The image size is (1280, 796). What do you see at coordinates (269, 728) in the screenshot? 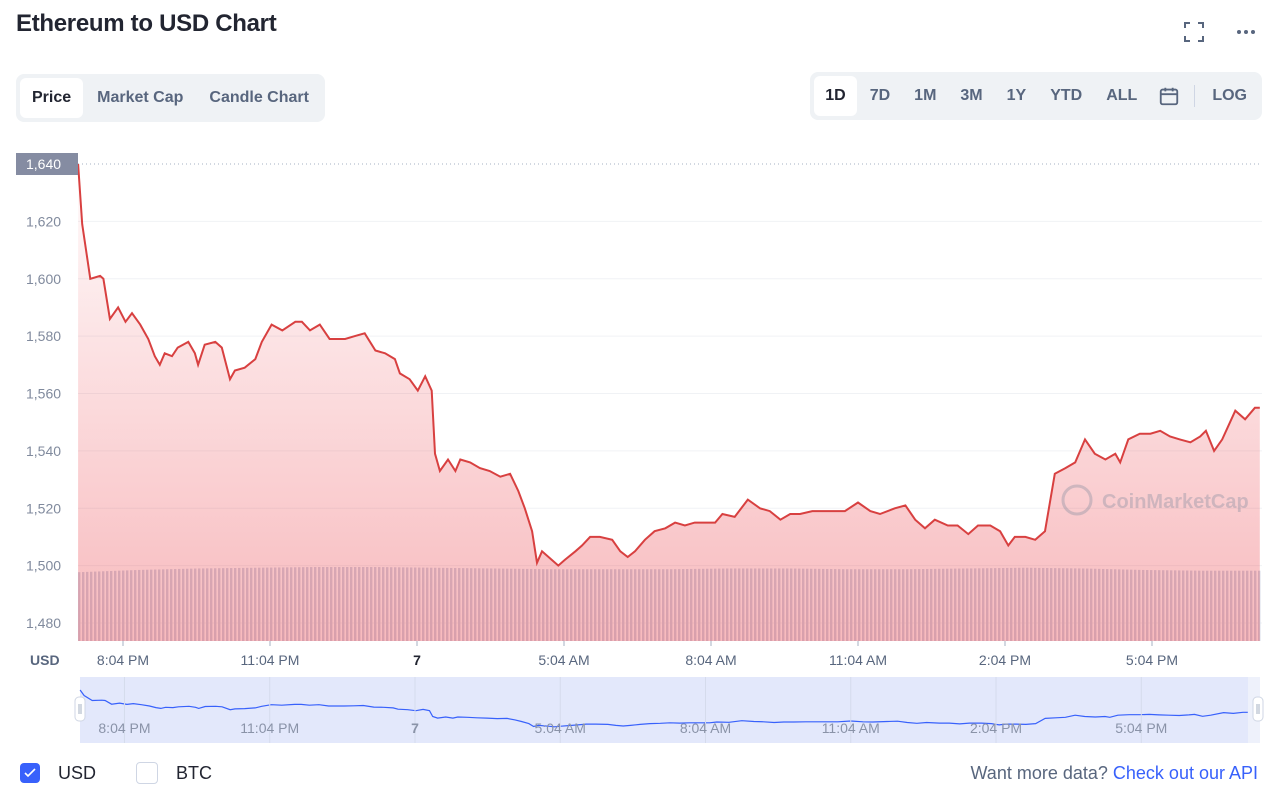
I see `navigator-tick-label: 11:04 PM` at bounding box center [269, 728].